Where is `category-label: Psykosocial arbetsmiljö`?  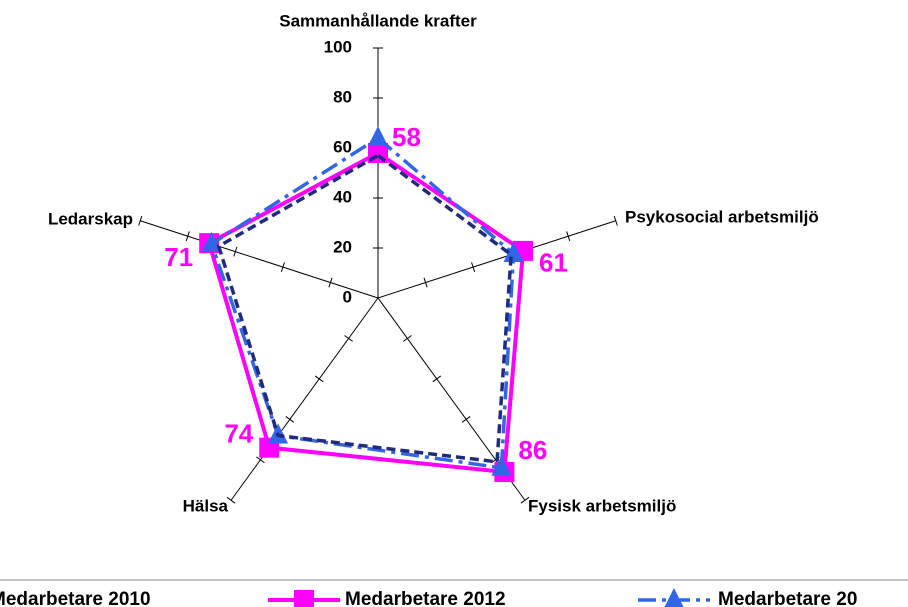
category-label: Psykosocial arbetsmiljö is located at coordinates (722, 216).